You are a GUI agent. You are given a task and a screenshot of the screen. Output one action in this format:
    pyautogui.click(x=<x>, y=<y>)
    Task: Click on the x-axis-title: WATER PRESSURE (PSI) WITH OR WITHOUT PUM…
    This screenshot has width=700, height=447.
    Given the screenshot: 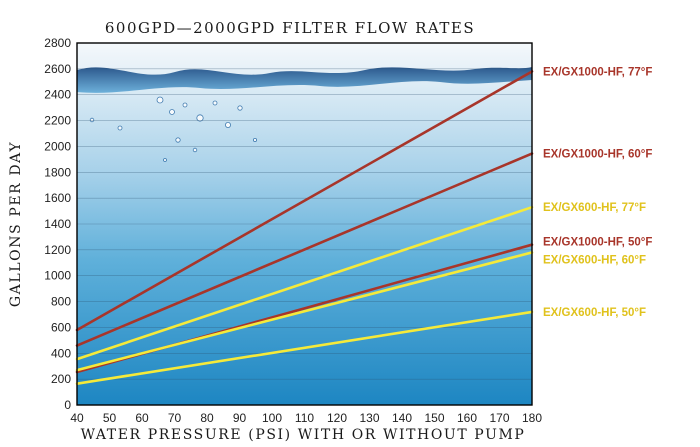 What is the action you would take?
    pyautogui.click(x=303, y=435)
    